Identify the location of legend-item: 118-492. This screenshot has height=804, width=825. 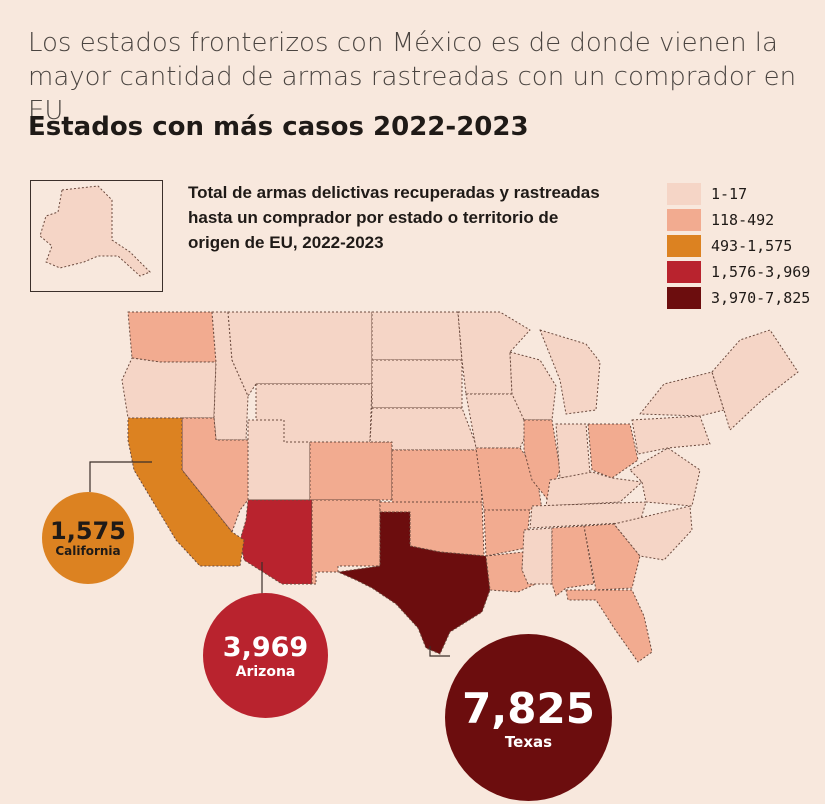
(738, 220).